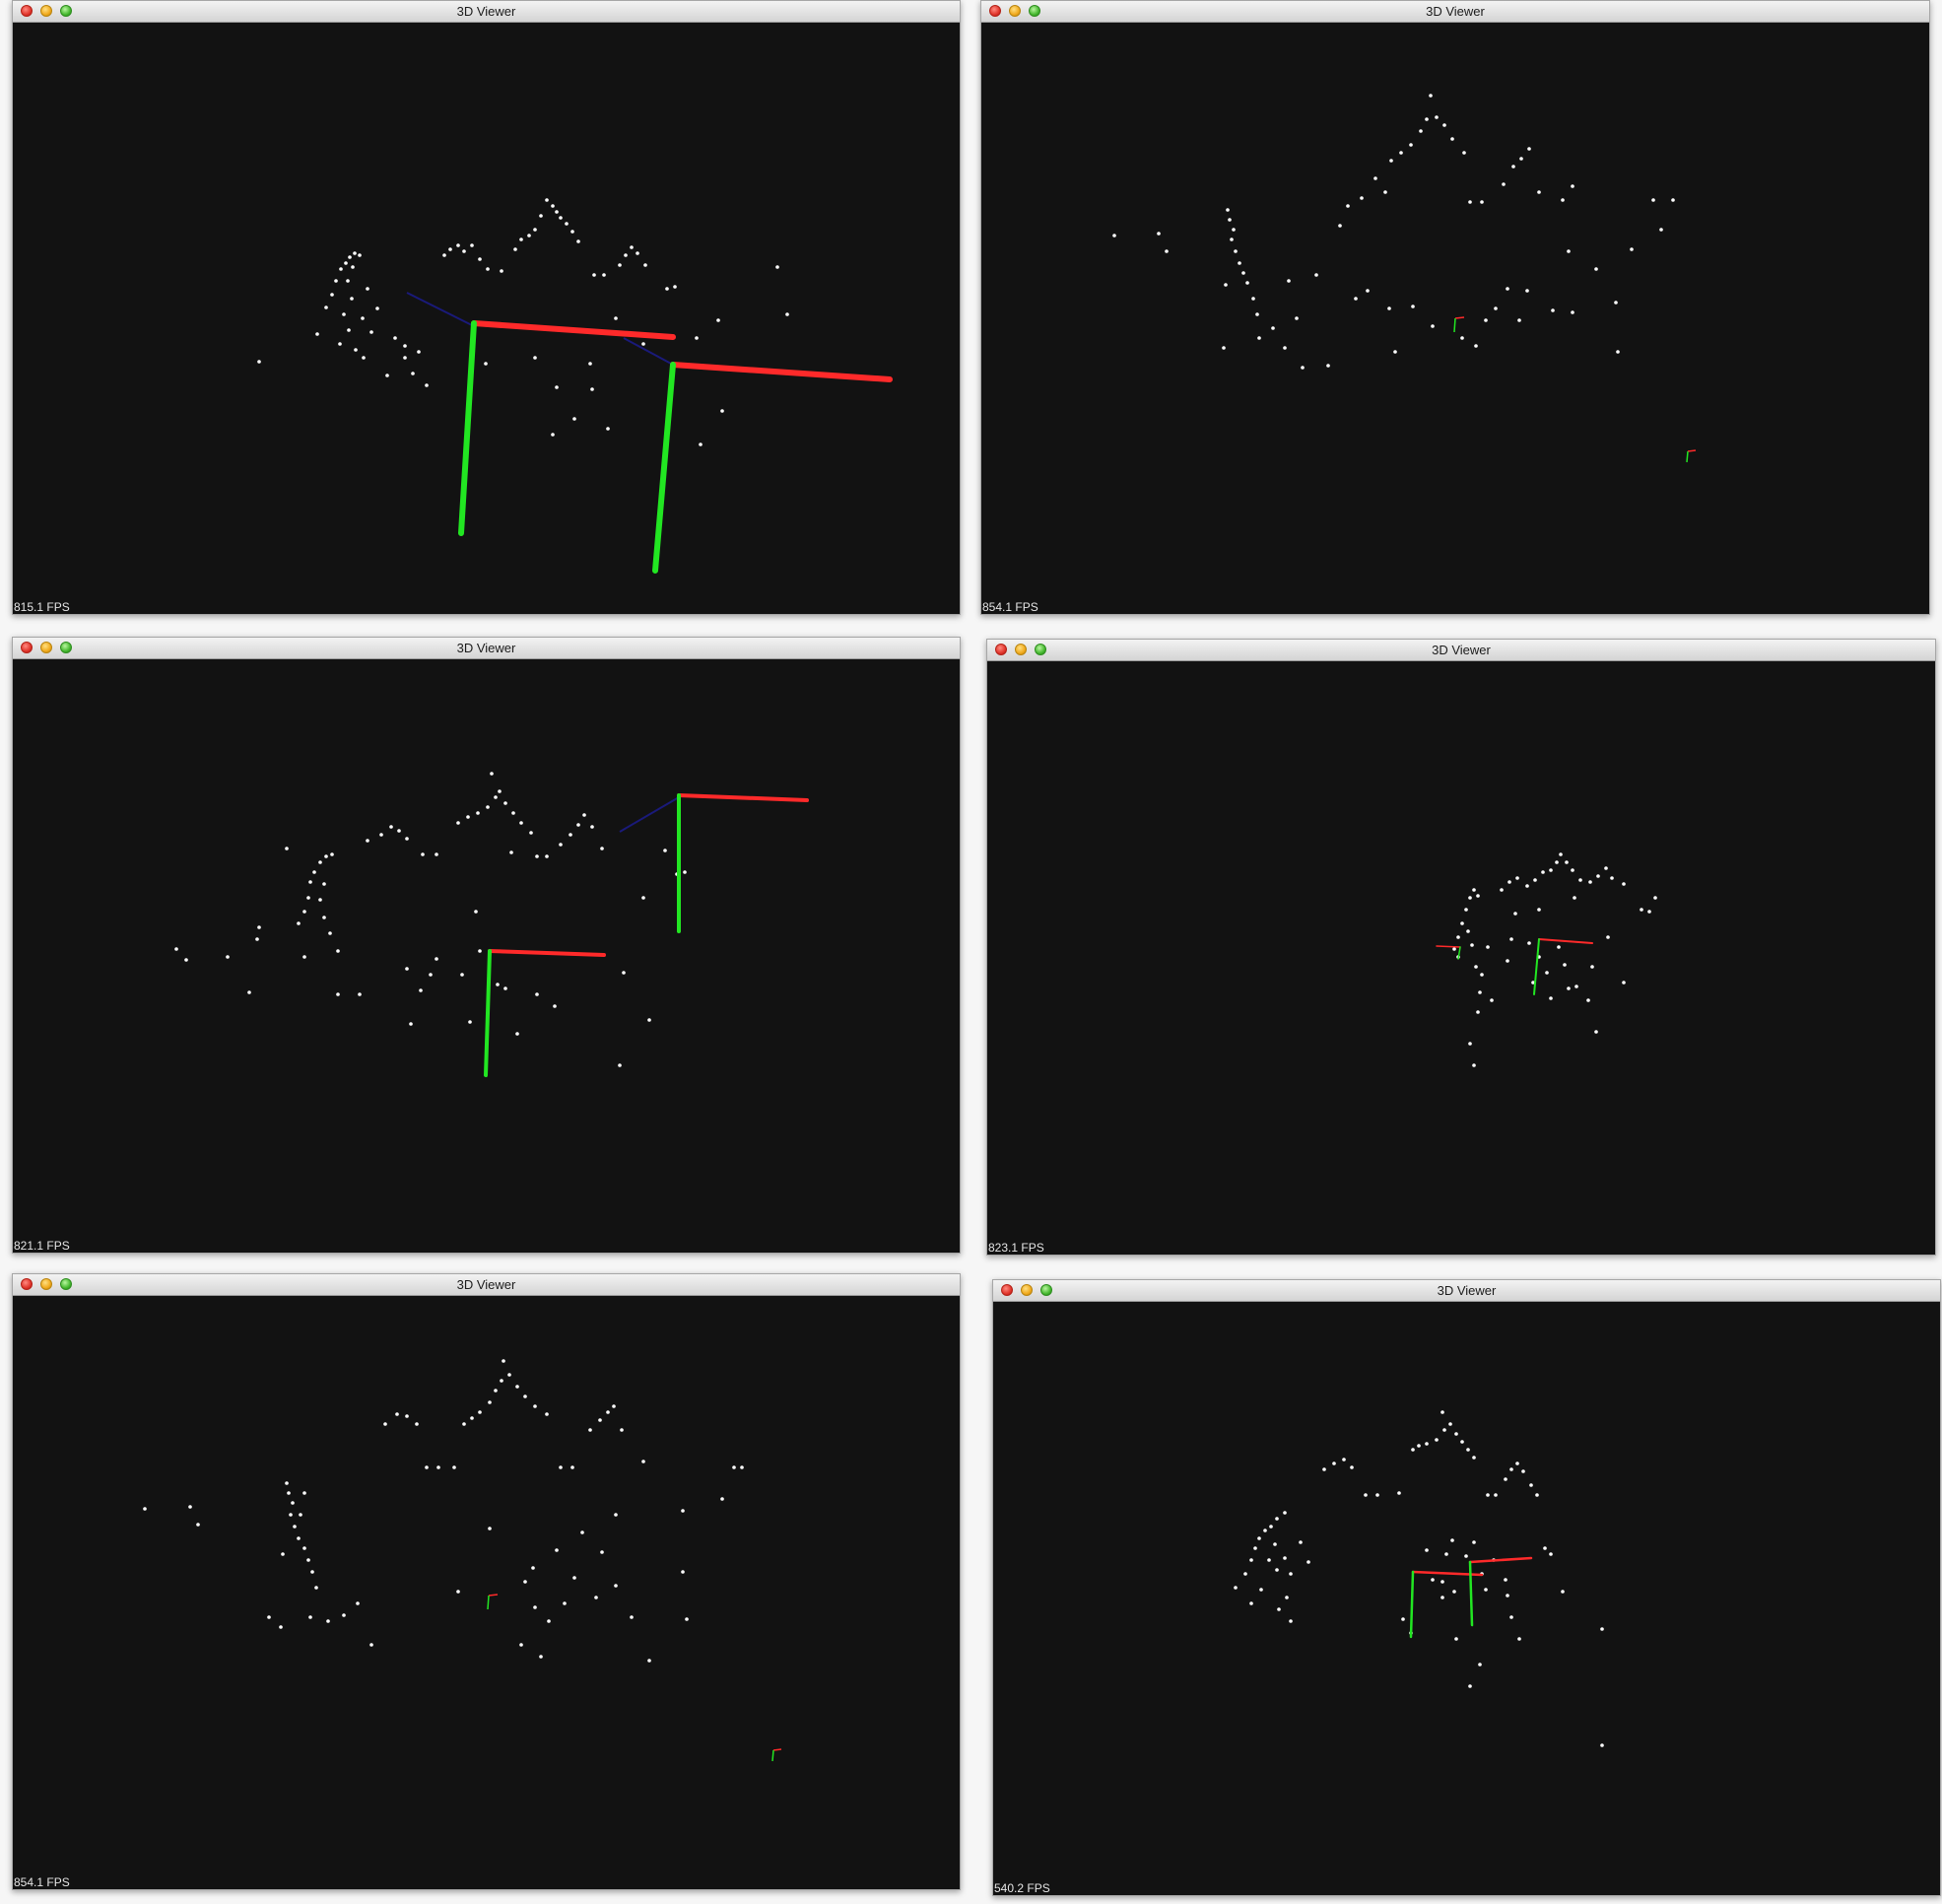  What do you see at coordinates (42, 607) in the screenshot?
I see `fps-counter: 815.1 FPS` at bounding box center [42, 607].